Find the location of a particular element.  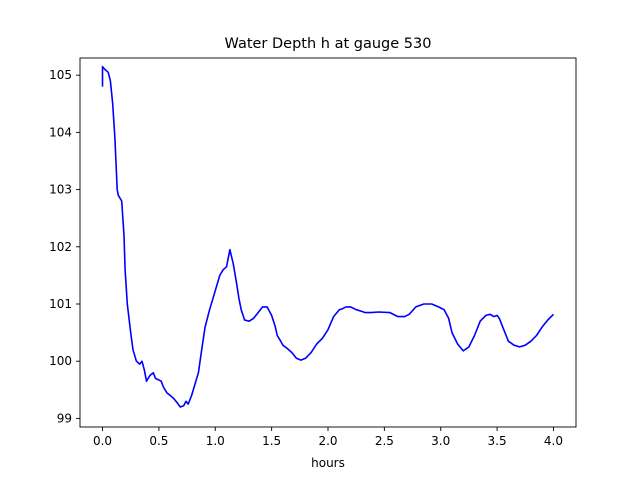

x-tick-label: 1.0 is located at coordinates (215, 441).